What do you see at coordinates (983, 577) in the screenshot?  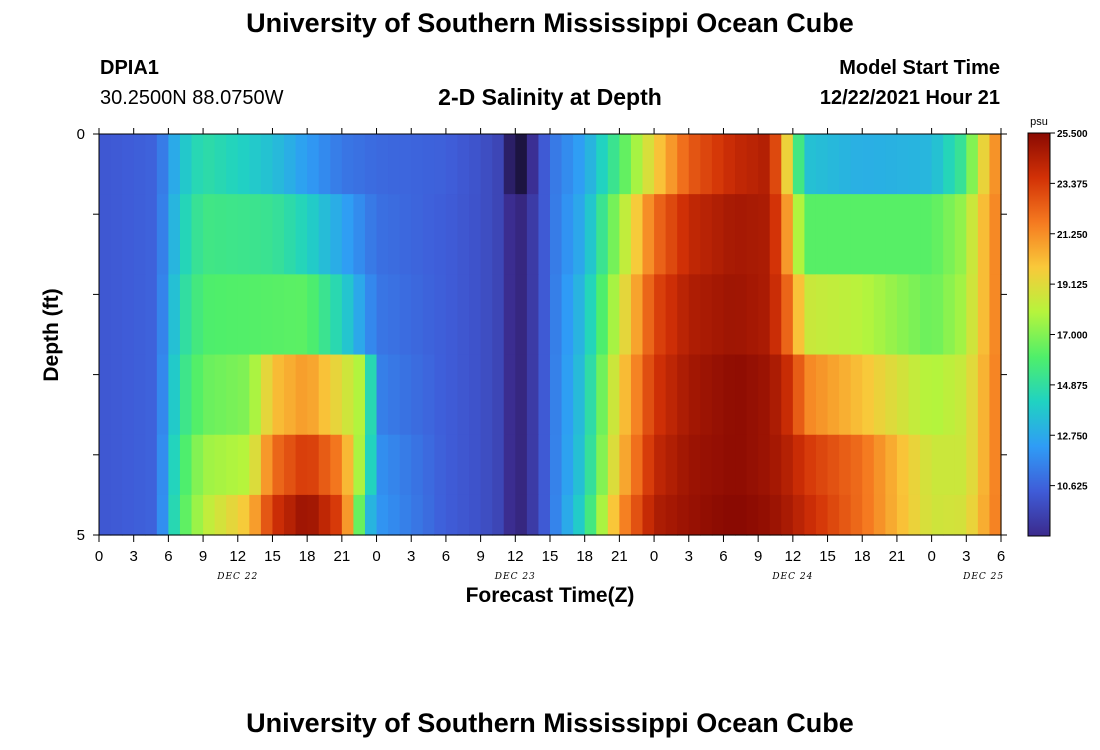 I see `x-date-label: DEC 25` at bounding box center [983, 577].